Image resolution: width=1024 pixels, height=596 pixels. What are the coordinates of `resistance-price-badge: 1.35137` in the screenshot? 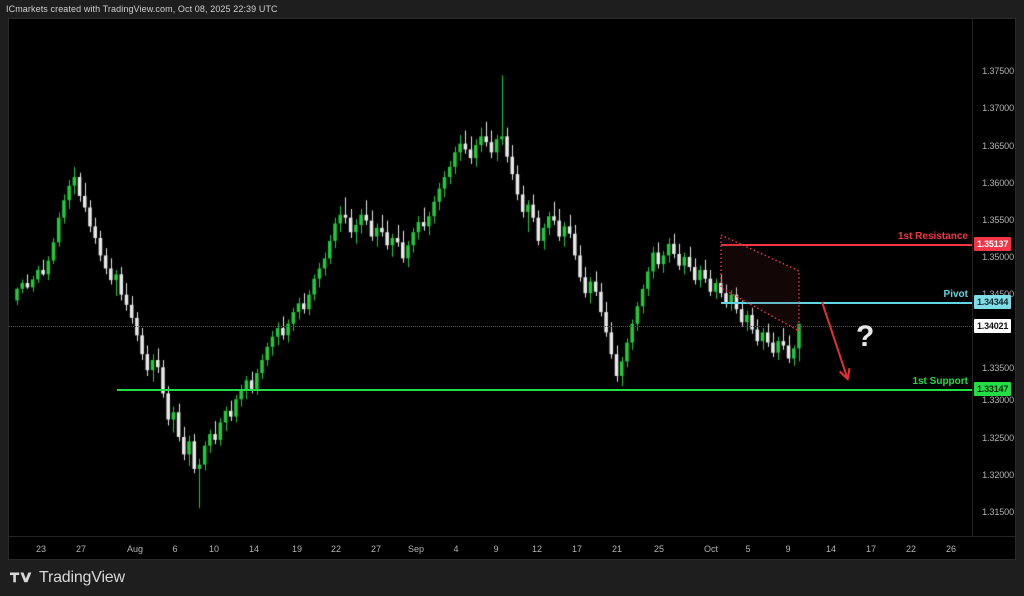 It's located at (993, 244).